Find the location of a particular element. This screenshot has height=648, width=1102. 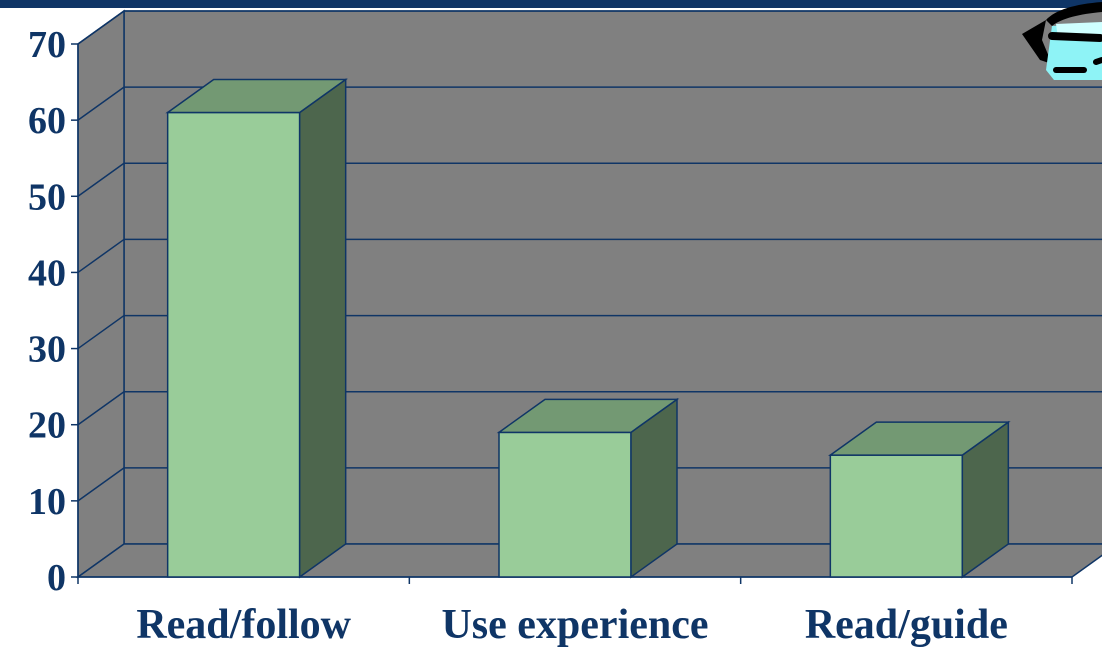

x-tick-labels: Read/follow Use experience Read/guide is located at coordinates (572, 625).